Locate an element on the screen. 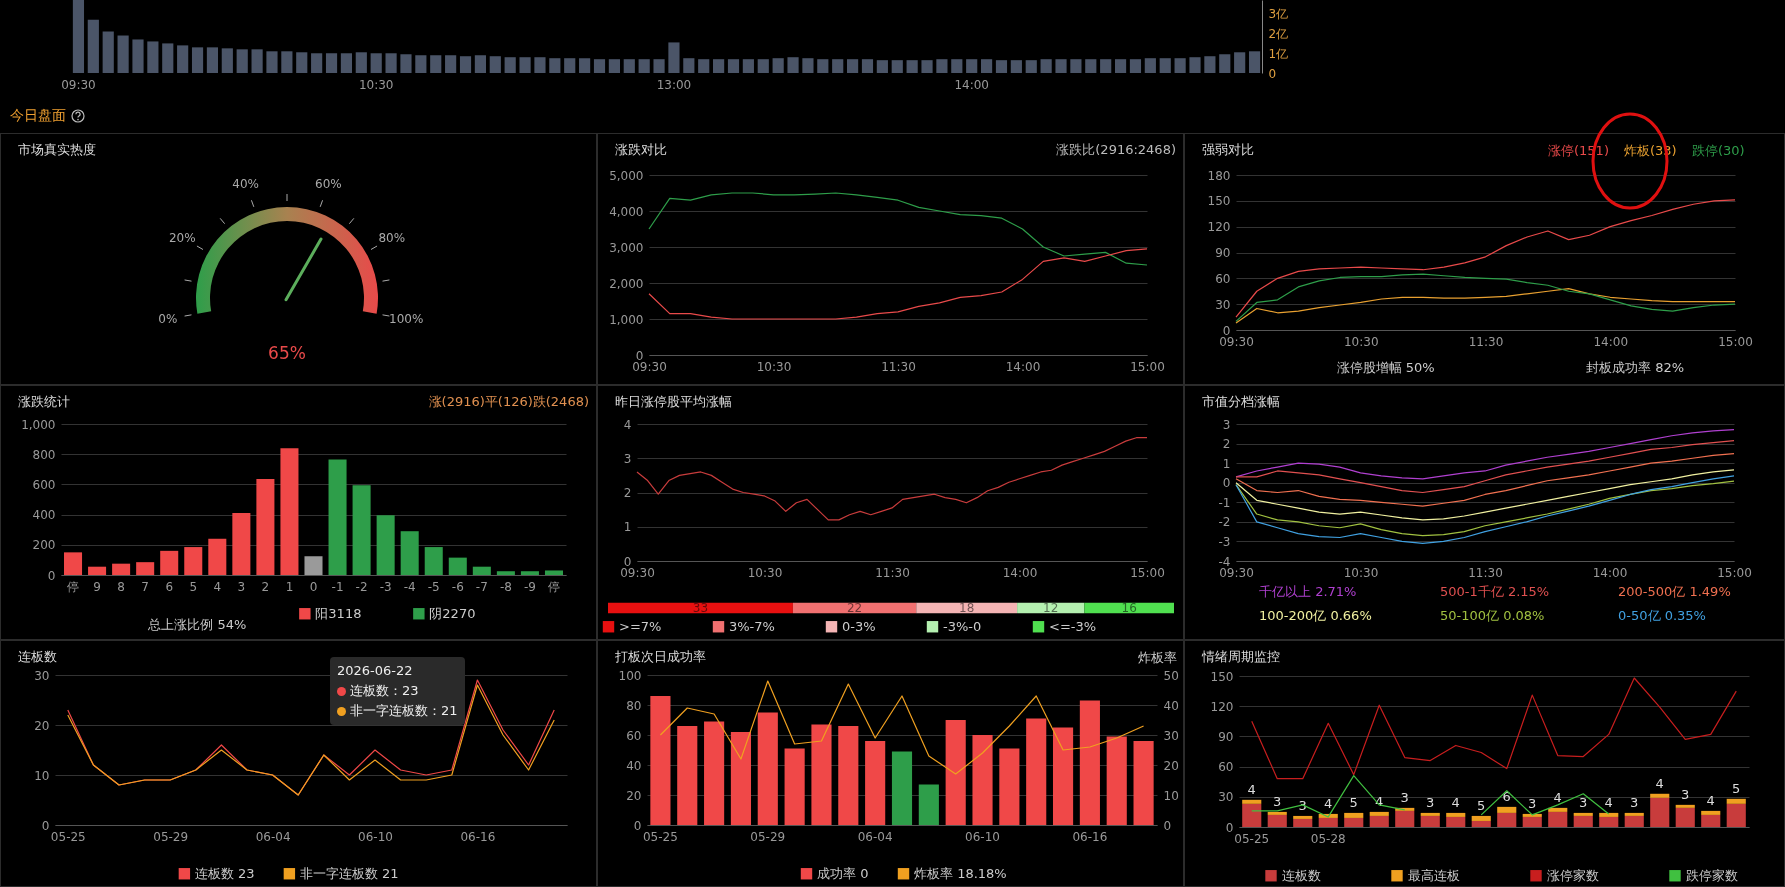  x-tick-label: -5 is located at coordinates (433, 586).